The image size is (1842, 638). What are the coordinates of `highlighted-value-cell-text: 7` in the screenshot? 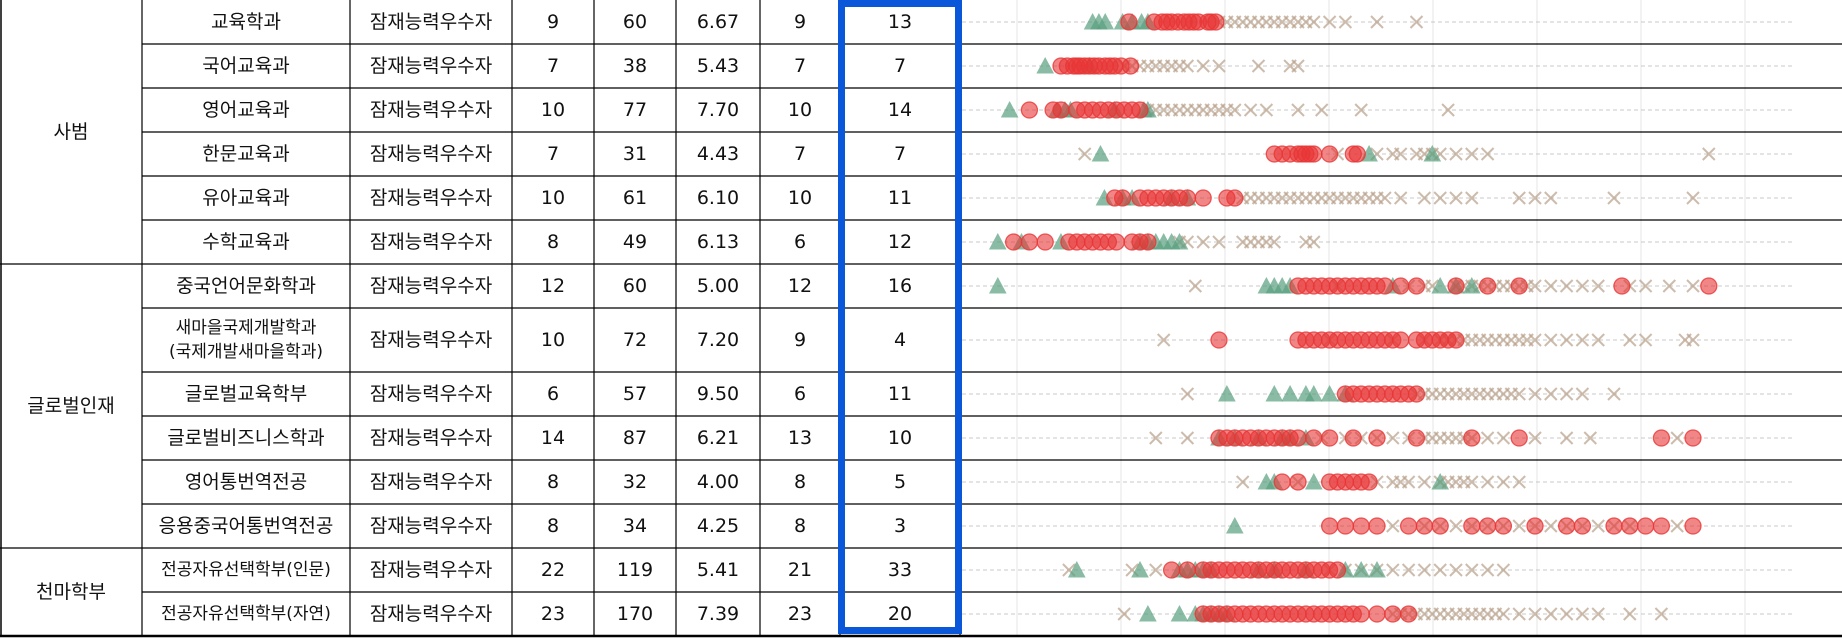 It's located at (900, 154).